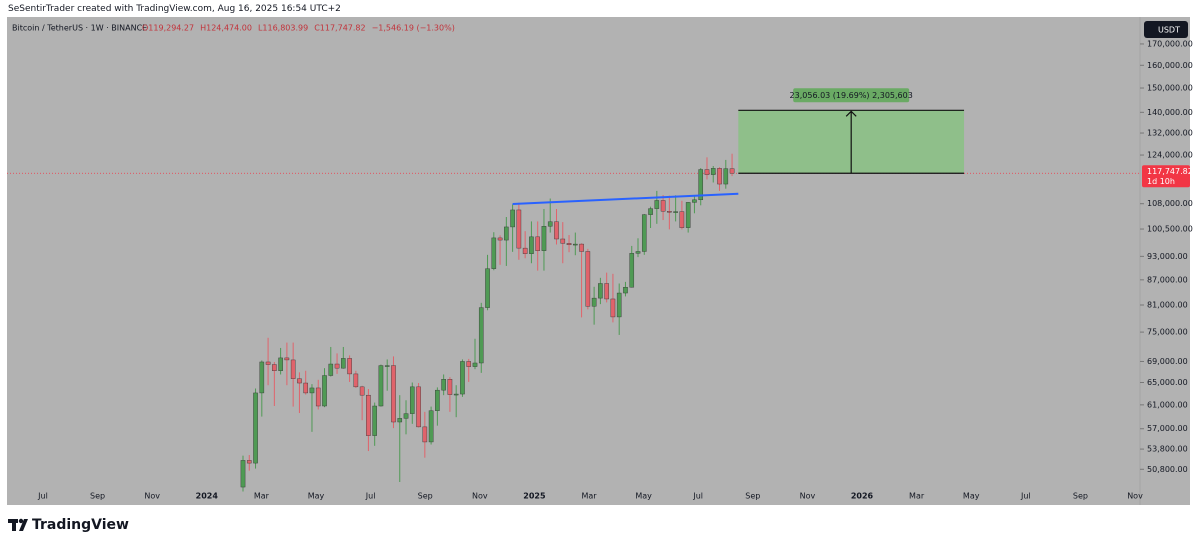 This screenshot has width=1199, height=545. What do you see at coordinates (168, 28) in the screenshot?
I see `ohlc-value: O119,294.27` at bounding box center [168, 28].